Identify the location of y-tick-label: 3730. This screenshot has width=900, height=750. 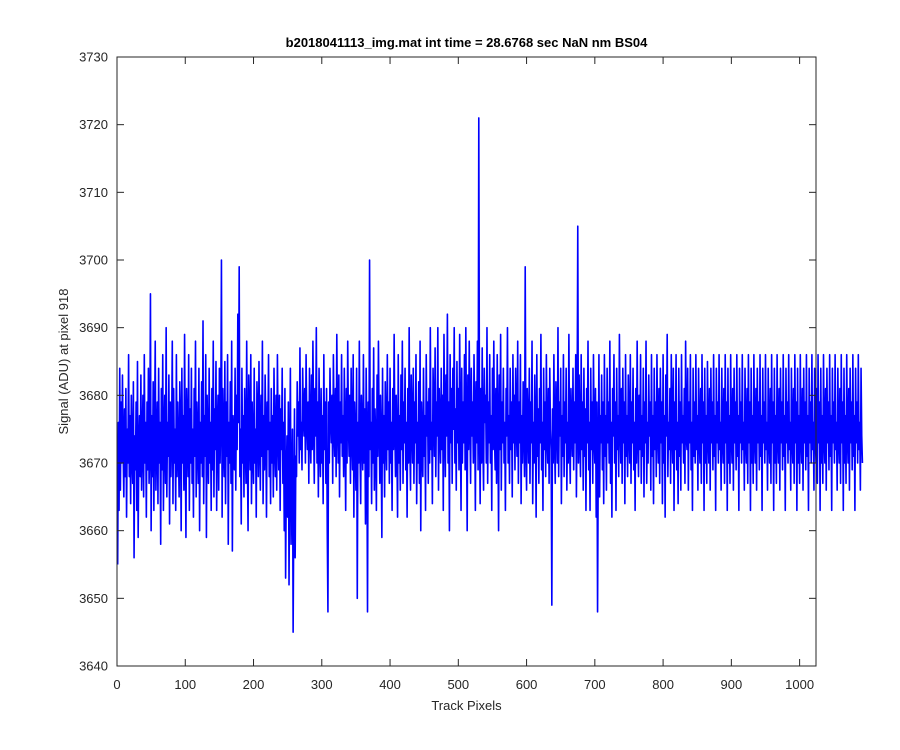
(93, 57).